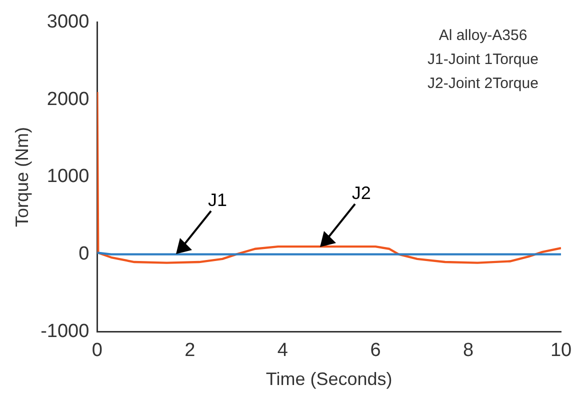 The height and width of the screenshot is (403, 583). I want to click on y-tick-label: 3000, so click(68, 22).